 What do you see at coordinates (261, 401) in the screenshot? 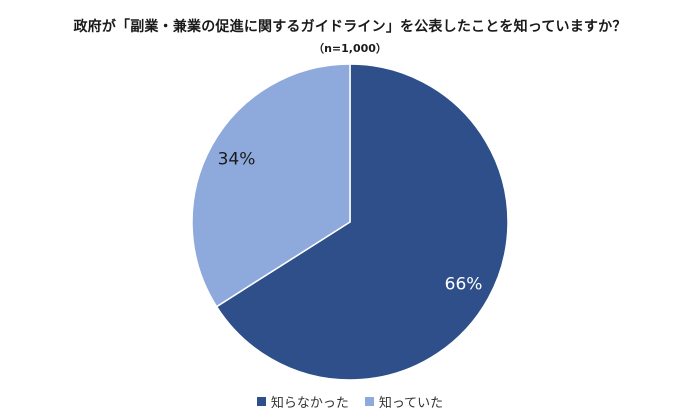
I see `legend-swatch-not-known` at bounding box center [261, 401].